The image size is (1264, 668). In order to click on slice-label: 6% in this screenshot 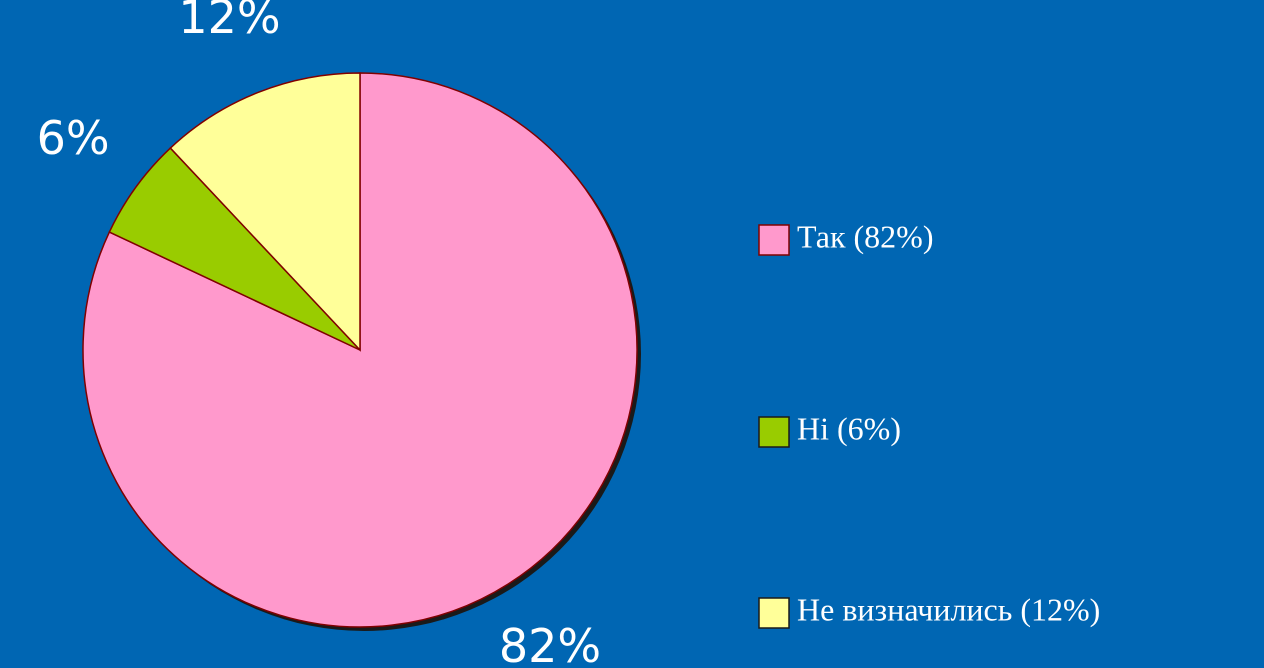, I will do `click(73, 138)`.